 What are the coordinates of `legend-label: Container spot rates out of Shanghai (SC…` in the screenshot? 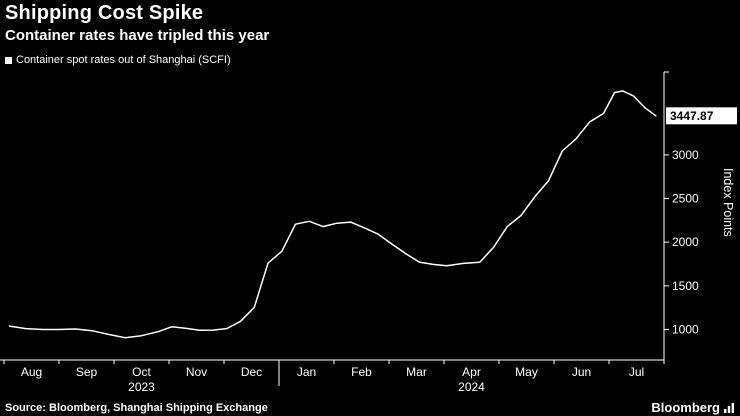 It's located at (123, 60).